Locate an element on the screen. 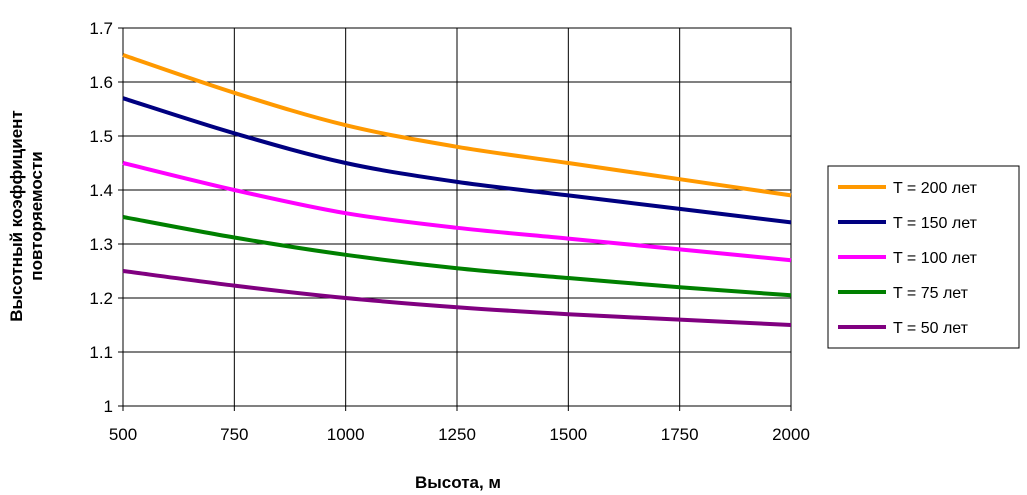 The image size is (1027, 495). y-tick-label: 1.5 is located at coordinates (101, 136).